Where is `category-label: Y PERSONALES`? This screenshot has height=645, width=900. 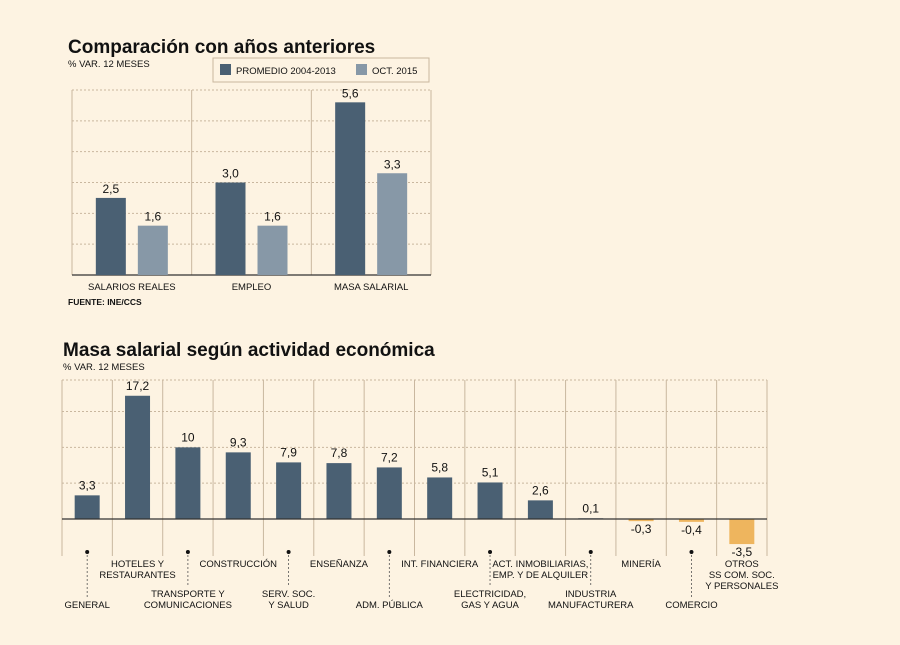
category-label: Y PERSONALES is located at coordinates (741, 586).